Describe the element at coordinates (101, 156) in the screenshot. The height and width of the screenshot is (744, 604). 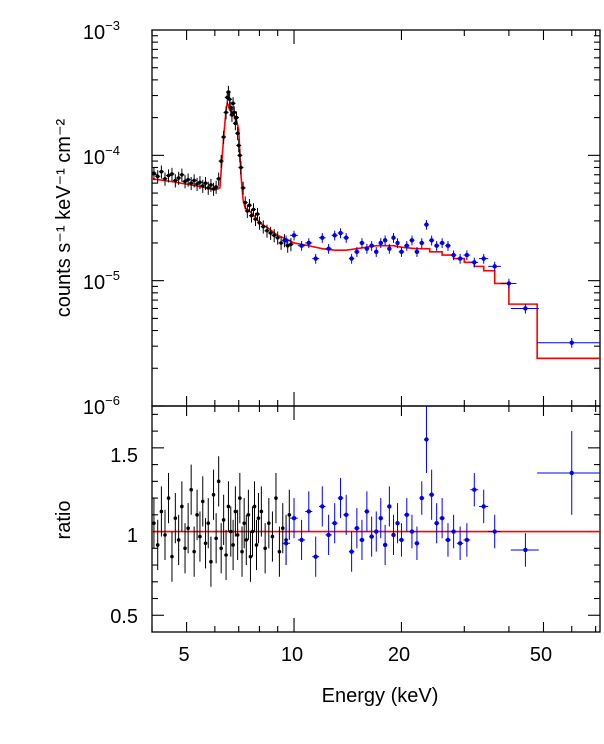
I see `top-y-tick-label: 10⁻⁴` at that location.